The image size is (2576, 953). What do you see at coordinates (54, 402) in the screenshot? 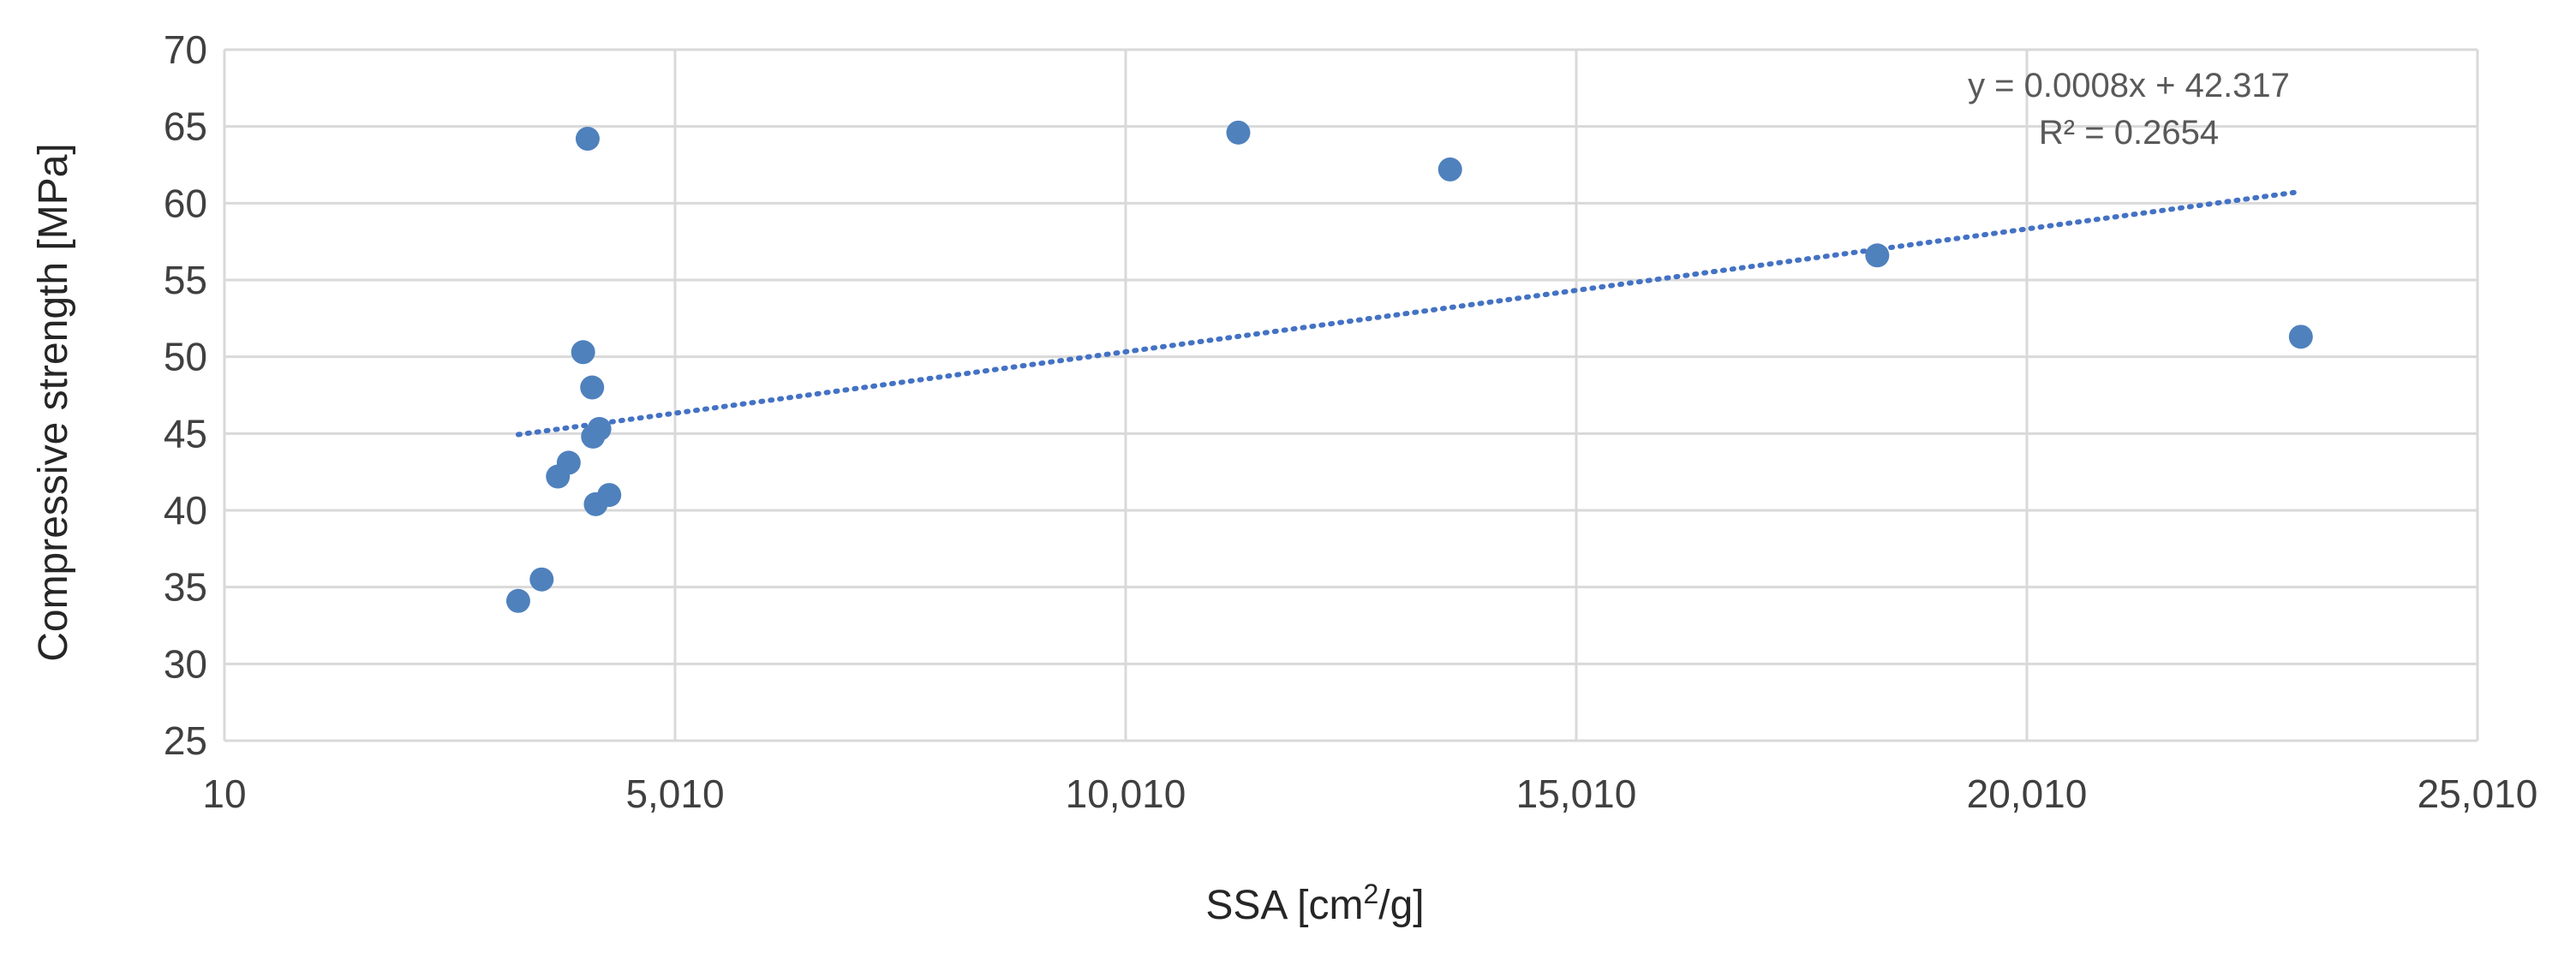
I see `y-axis-title: Compressive strength [MPa]` at bounding box center [54, 402].